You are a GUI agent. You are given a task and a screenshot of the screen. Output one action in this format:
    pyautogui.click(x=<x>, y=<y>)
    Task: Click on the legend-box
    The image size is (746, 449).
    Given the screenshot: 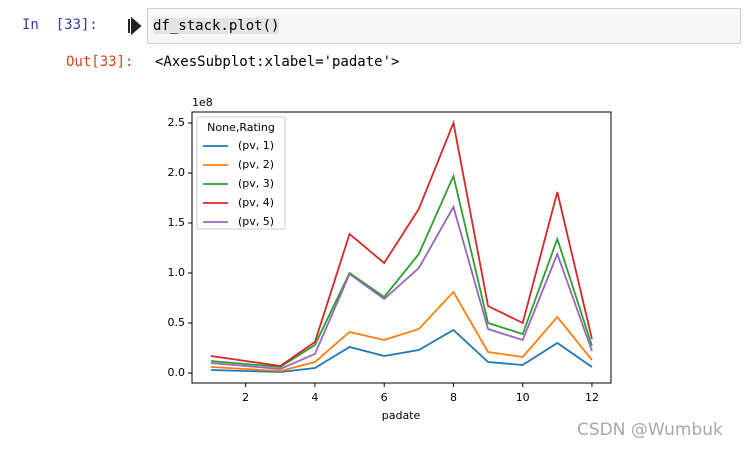 What is the action you would take?
    pyautogui.click(x=241, y=173)
    